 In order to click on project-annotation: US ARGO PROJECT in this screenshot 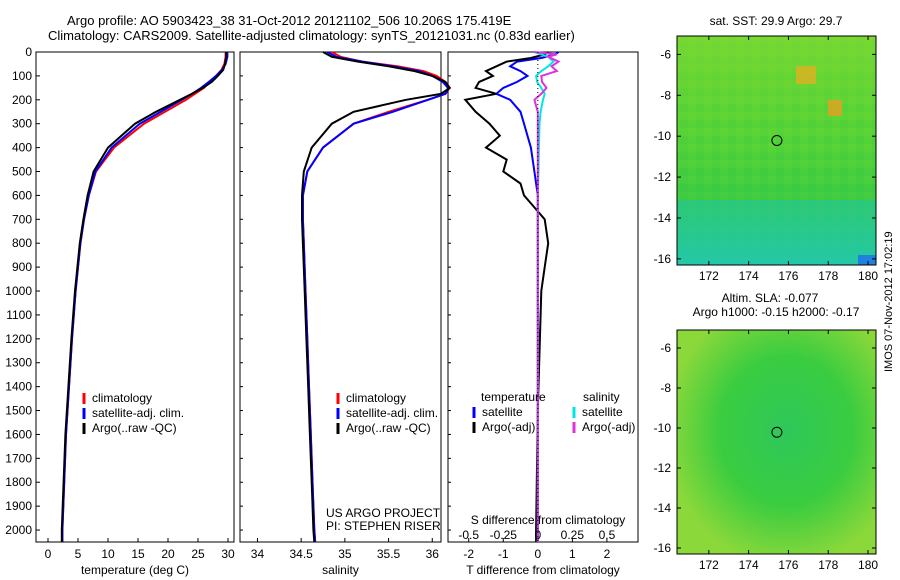, I will do `click(383, 513)`.